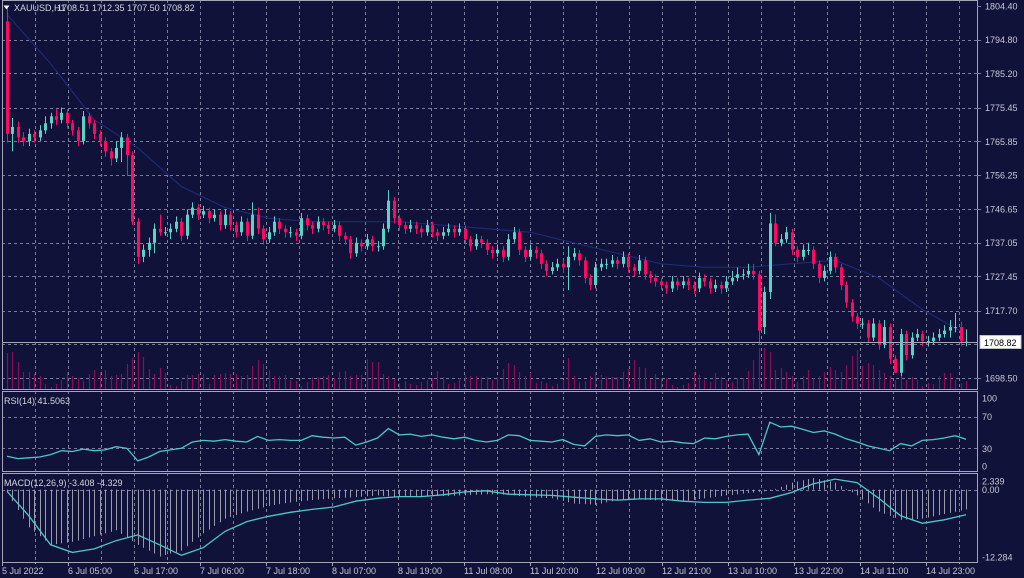 The width and height of the screenshot is (1024, 578). What do you see at coordinates (997, 558) in the screenshot?
I see `macd-scale-label: -12.284` at bounding box center [997, 558].